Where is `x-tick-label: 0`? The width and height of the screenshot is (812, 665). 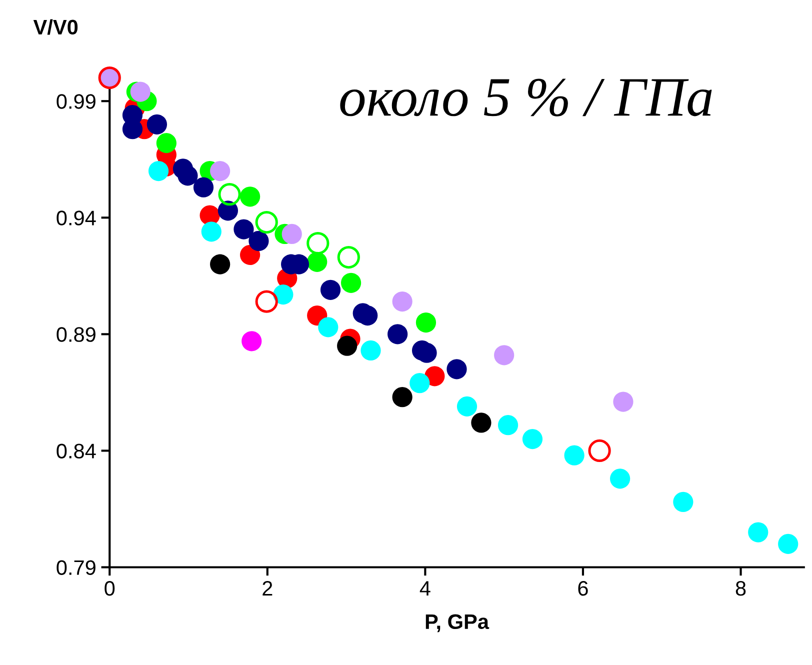
x-tick-label: 0 is located at coordinates (109, 588).